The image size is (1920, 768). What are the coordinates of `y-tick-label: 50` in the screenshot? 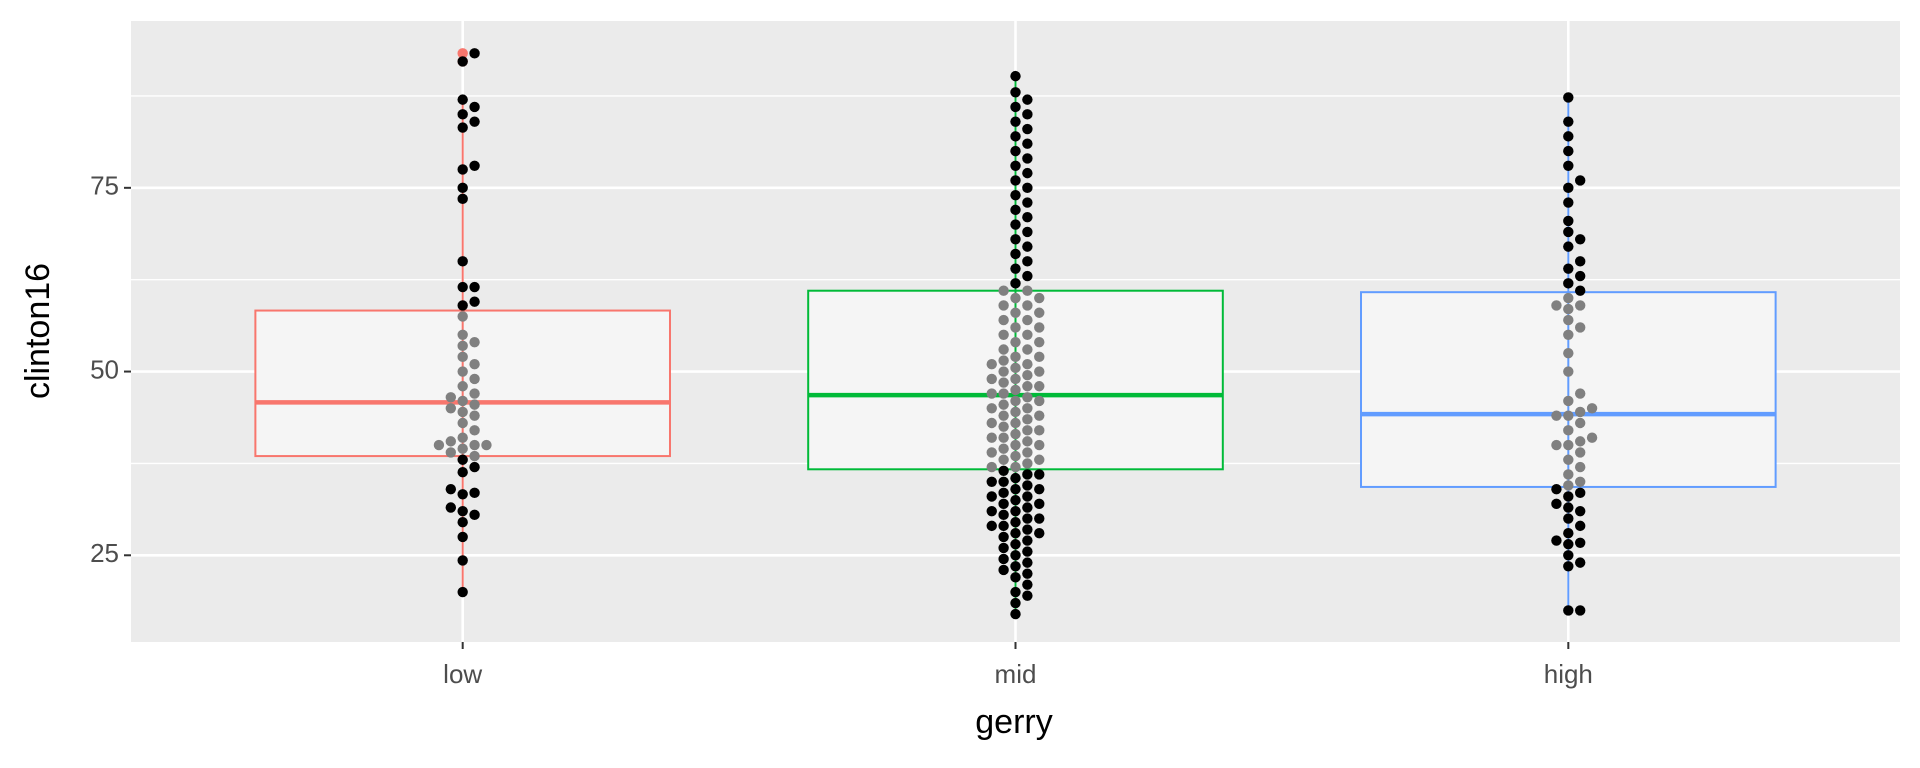 It's located at (104, 369).